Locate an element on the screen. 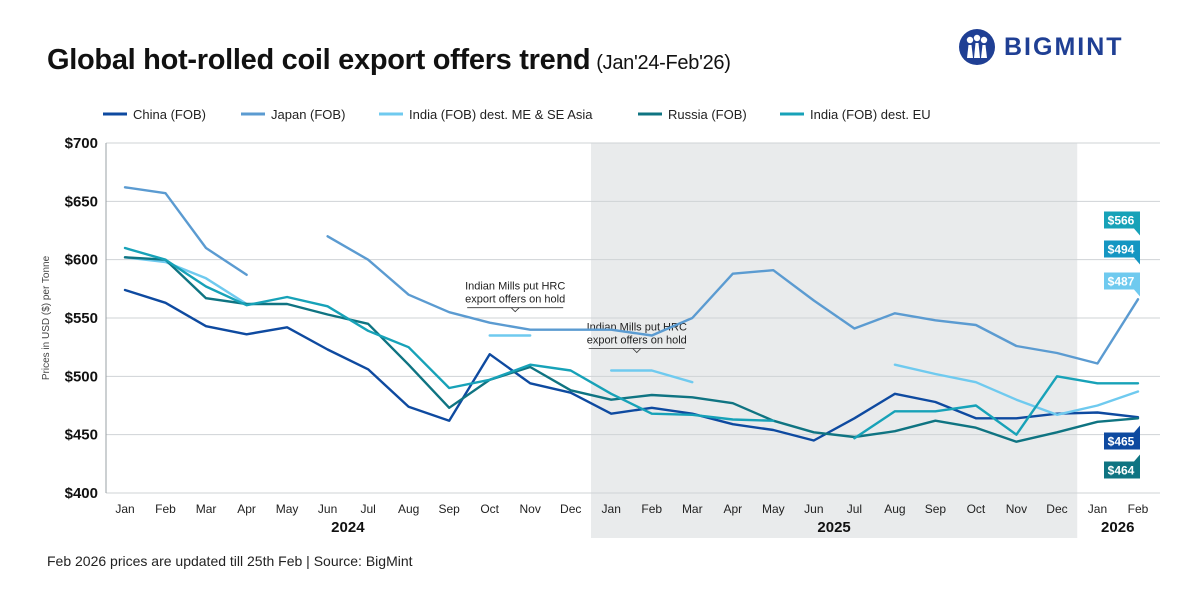 Image resolution: width=1200 pixels, height=600 pixels. end-value-tag: $494 is located at coordinates (1122, 252).